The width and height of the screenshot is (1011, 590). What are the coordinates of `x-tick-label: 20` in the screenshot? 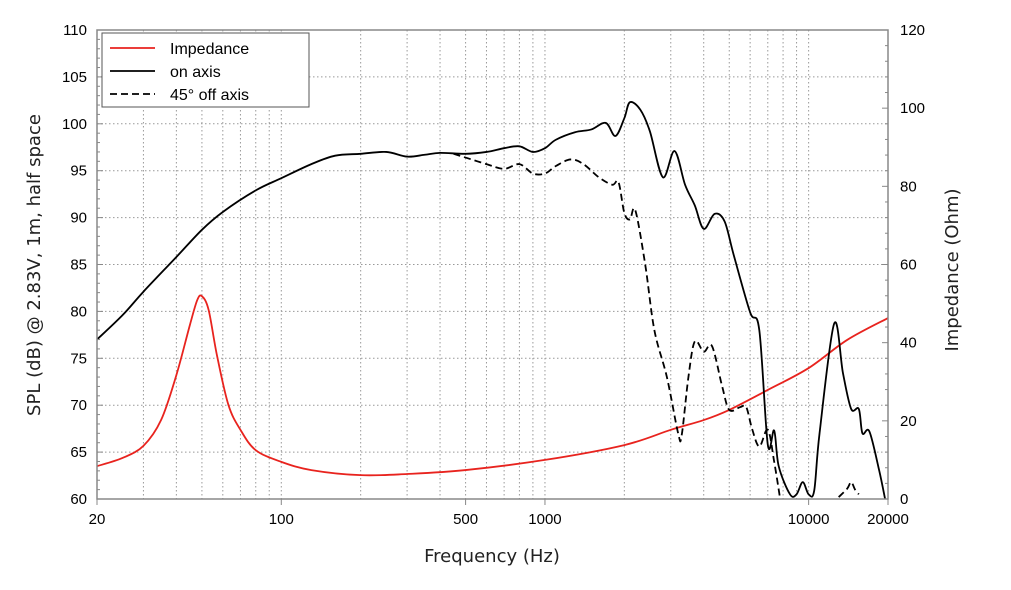 It's located at (97, 519).